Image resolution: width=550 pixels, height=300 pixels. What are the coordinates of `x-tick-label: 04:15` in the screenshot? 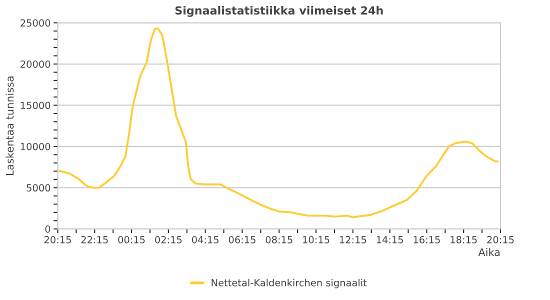 It's located at (205, 240).